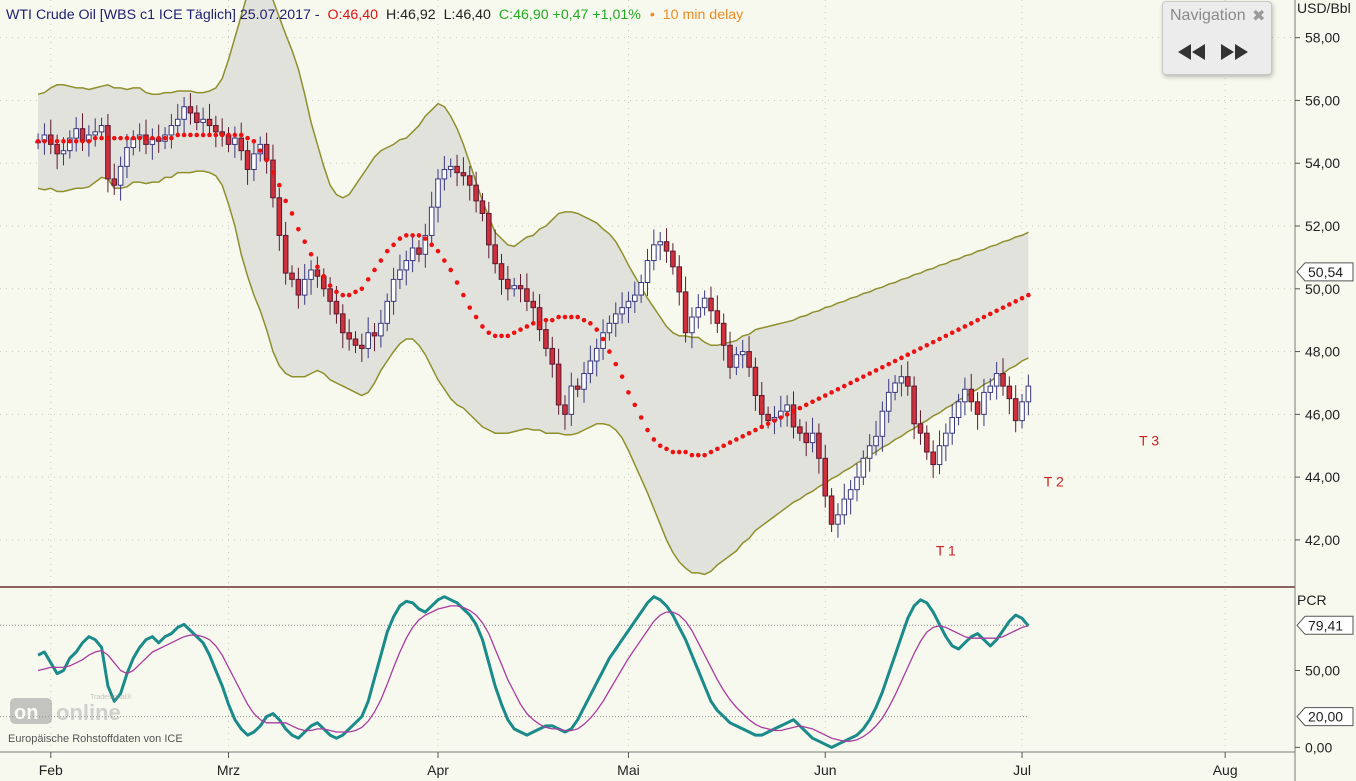 The width and height of the screenshot is (1356, 781). What do you see at coordinates (1234, 52) in the screenshot?
I see `scroll-forward-button` at bounding box center [1234, 52].